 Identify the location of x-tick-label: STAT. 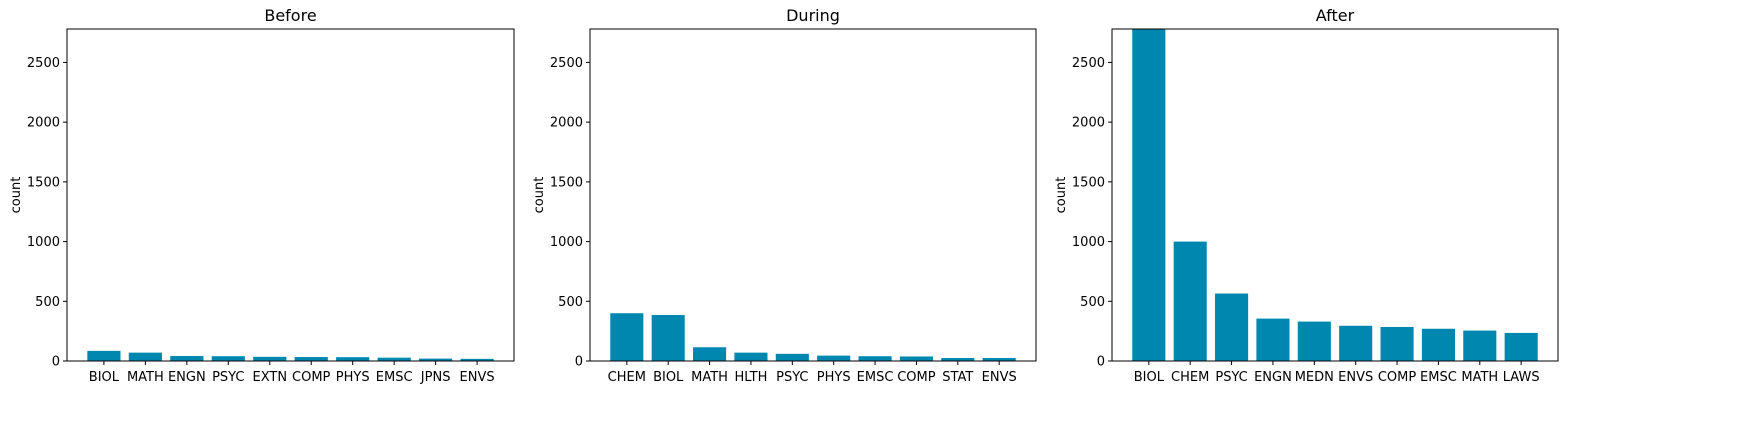
(957, 377).